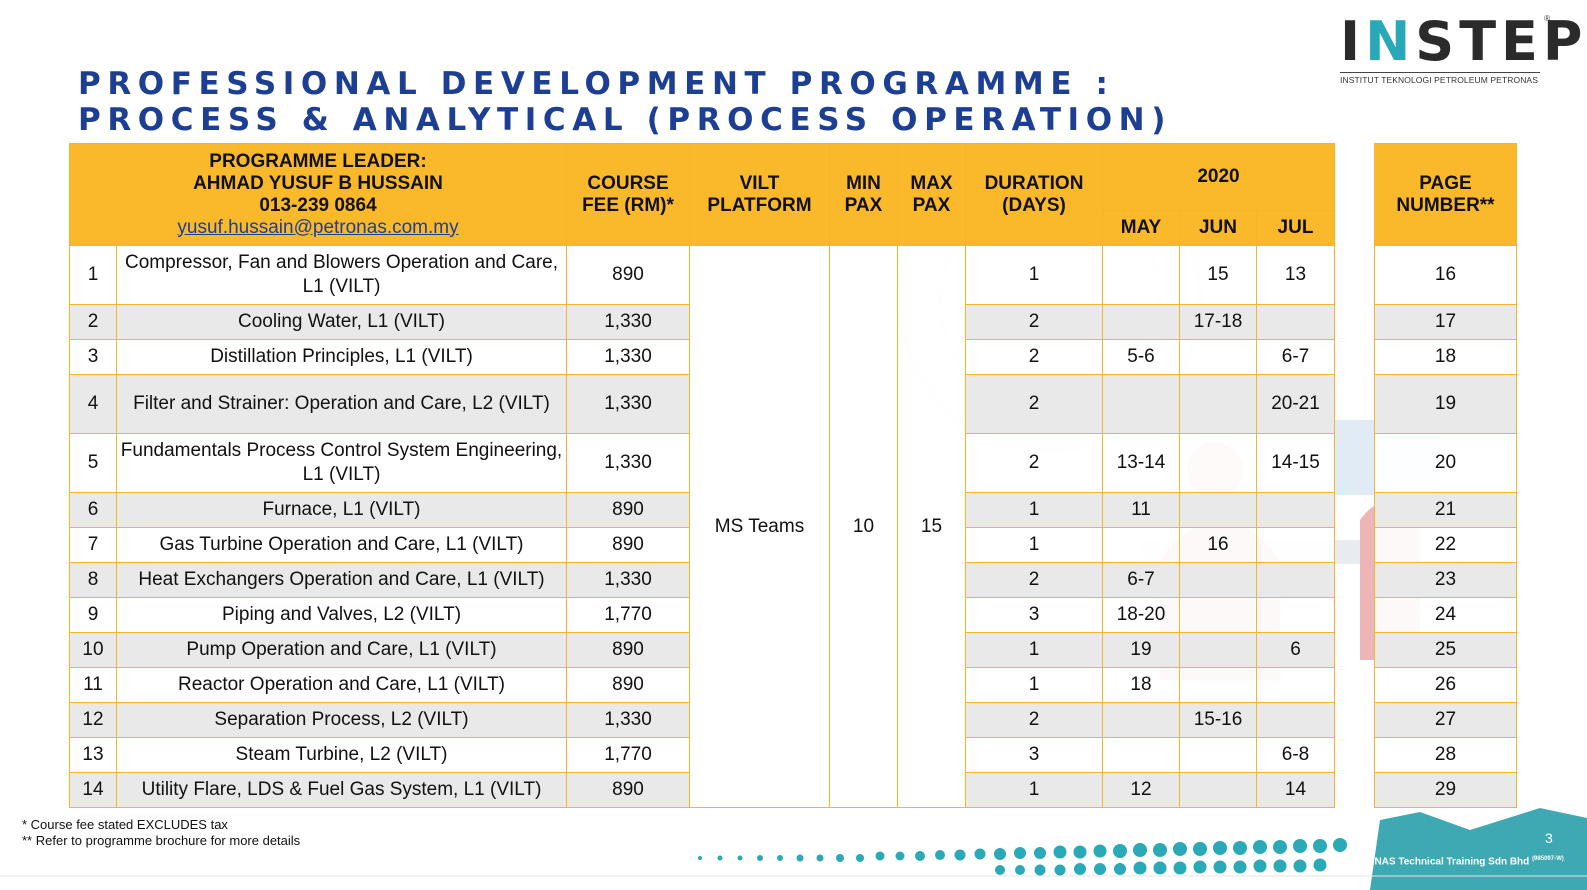 Image resolution: width=1587 pixels, height=890 pixels. Describe the element at coordinates (759, 526) in the screenshot. I see `vilt-platform-value: MS Teams` at that location.